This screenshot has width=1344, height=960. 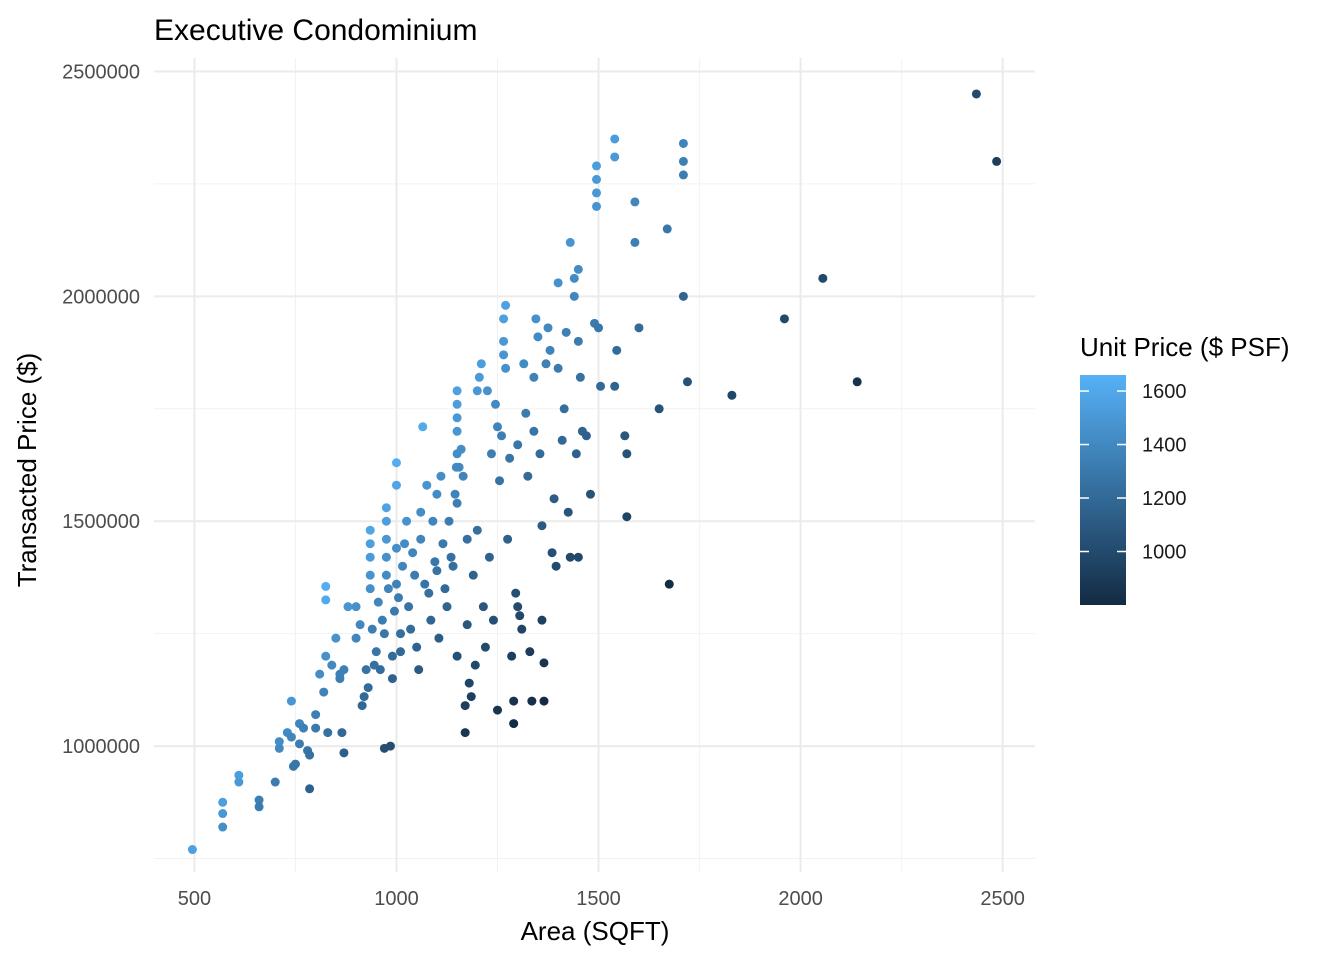 I want to click on color-legend: Unit Price ($ PSF) 1000 1200 1400 1600, so click(x=1185, y=468).